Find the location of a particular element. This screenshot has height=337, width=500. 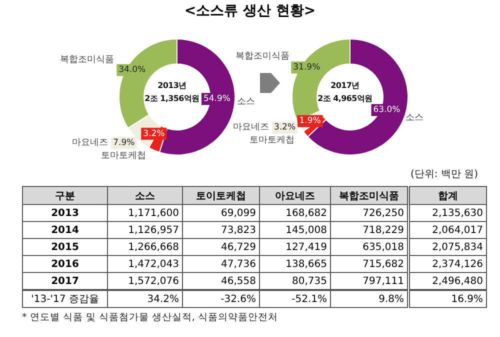

data-label: 168,682 is located at coordinates (295, 213).